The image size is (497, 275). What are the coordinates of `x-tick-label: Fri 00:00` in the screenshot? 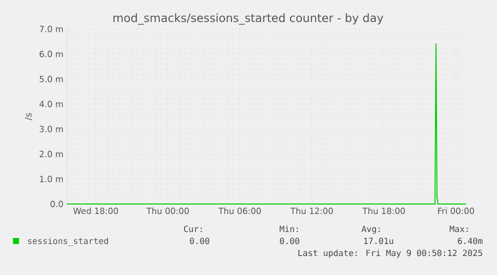 It's located at (456, 211).